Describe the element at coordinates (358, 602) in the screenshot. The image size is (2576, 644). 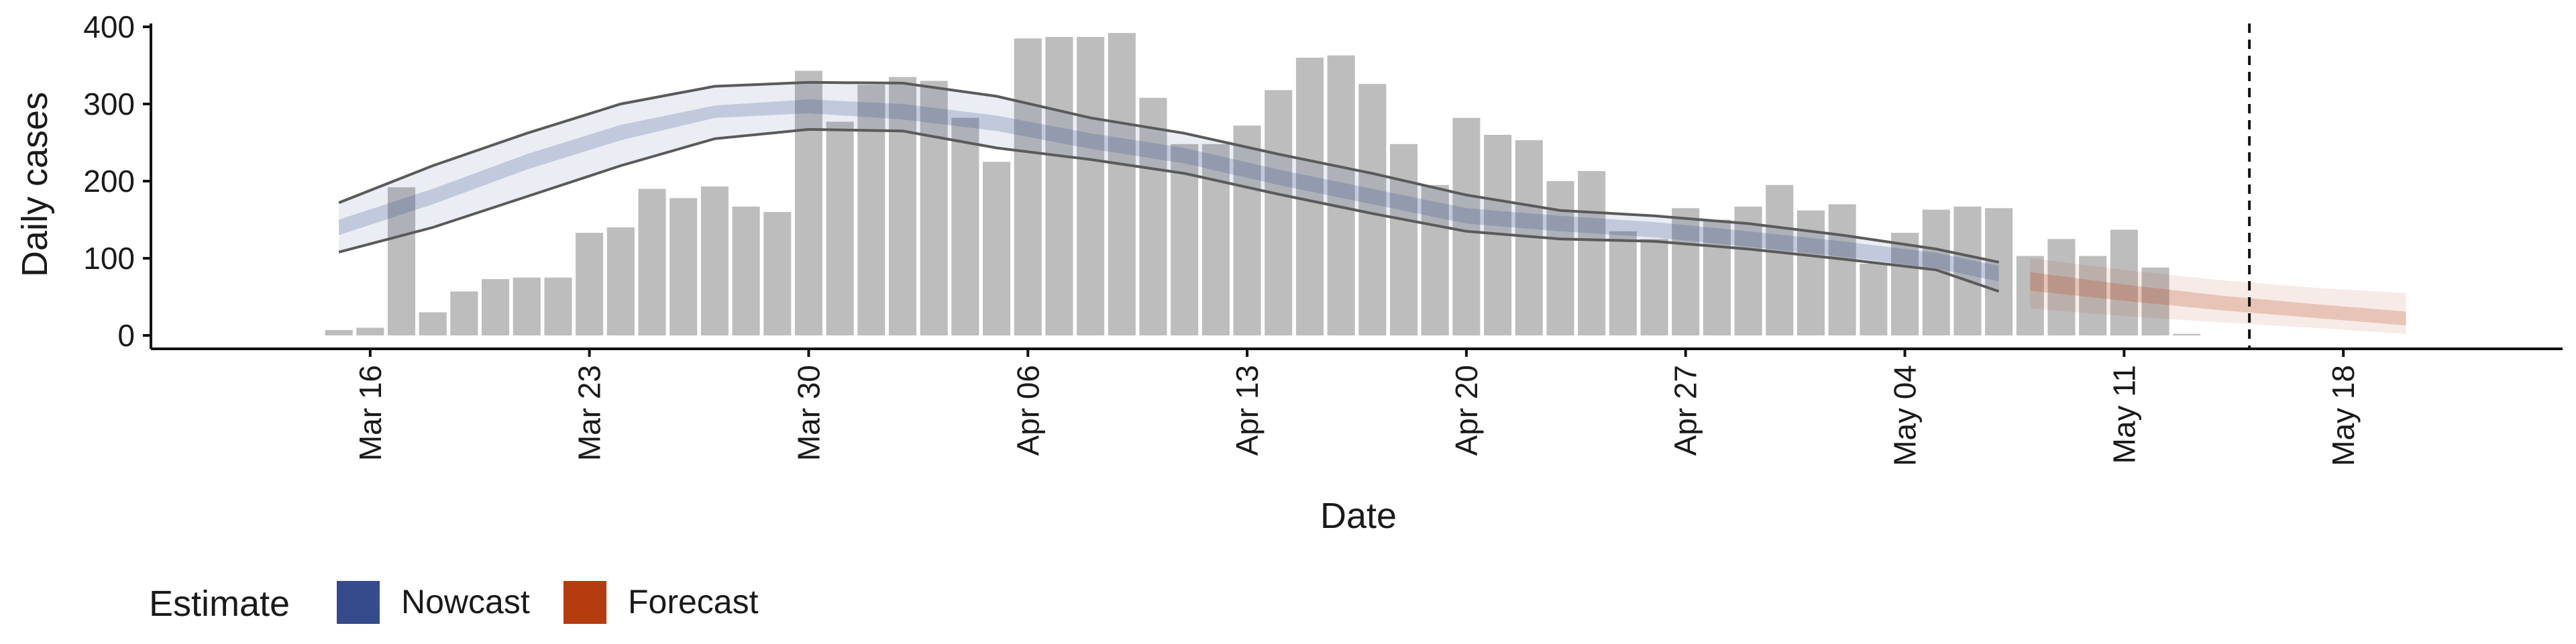
I see `legend-key-nowcast` at that location.